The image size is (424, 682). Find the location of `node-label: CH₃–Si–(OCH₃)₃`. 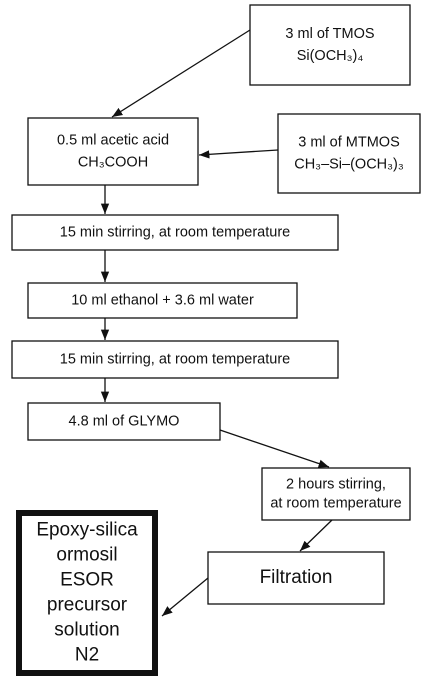

node-label: CH₃–Si–(OCH₃)₃ is located at coordinates (349, 164).